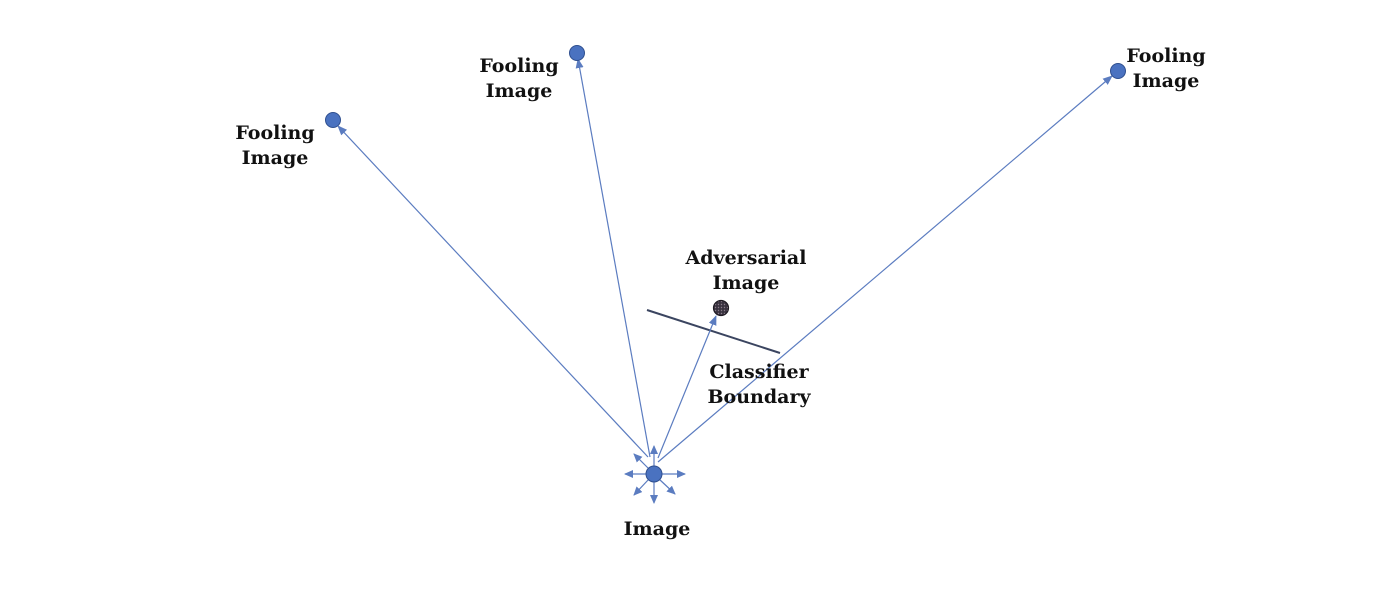 This screenshot has height=607, width=1400. What do you see at coordinates (759, 397) in the screenshot?
I see `boundary-label-line2: Boundary` at bounding box center [759, 397].